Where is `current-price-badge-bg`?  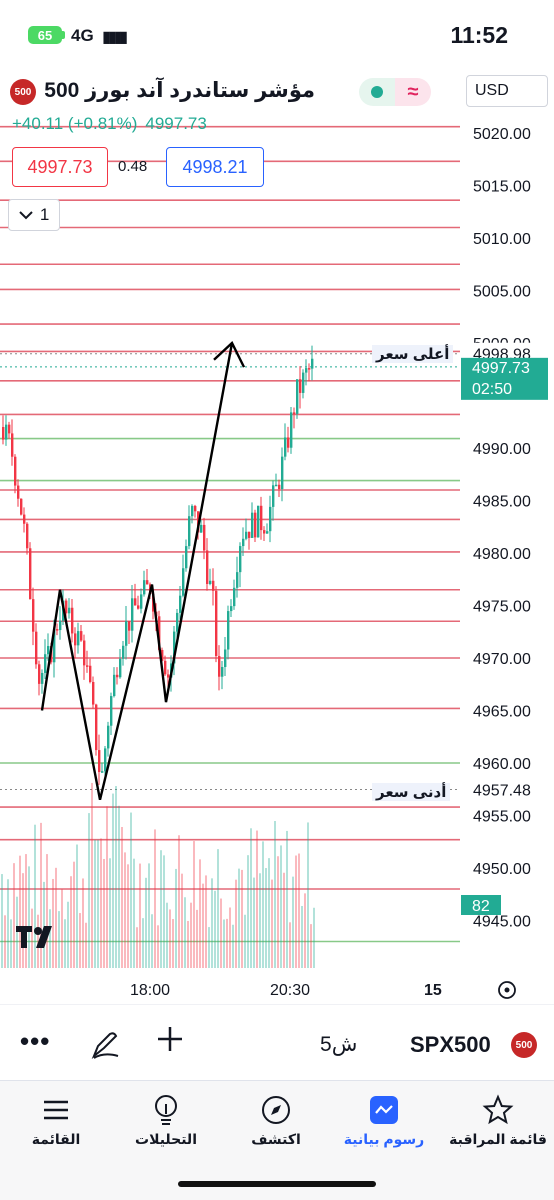
current-price-badge-bg is located at coordinates (504, 378).